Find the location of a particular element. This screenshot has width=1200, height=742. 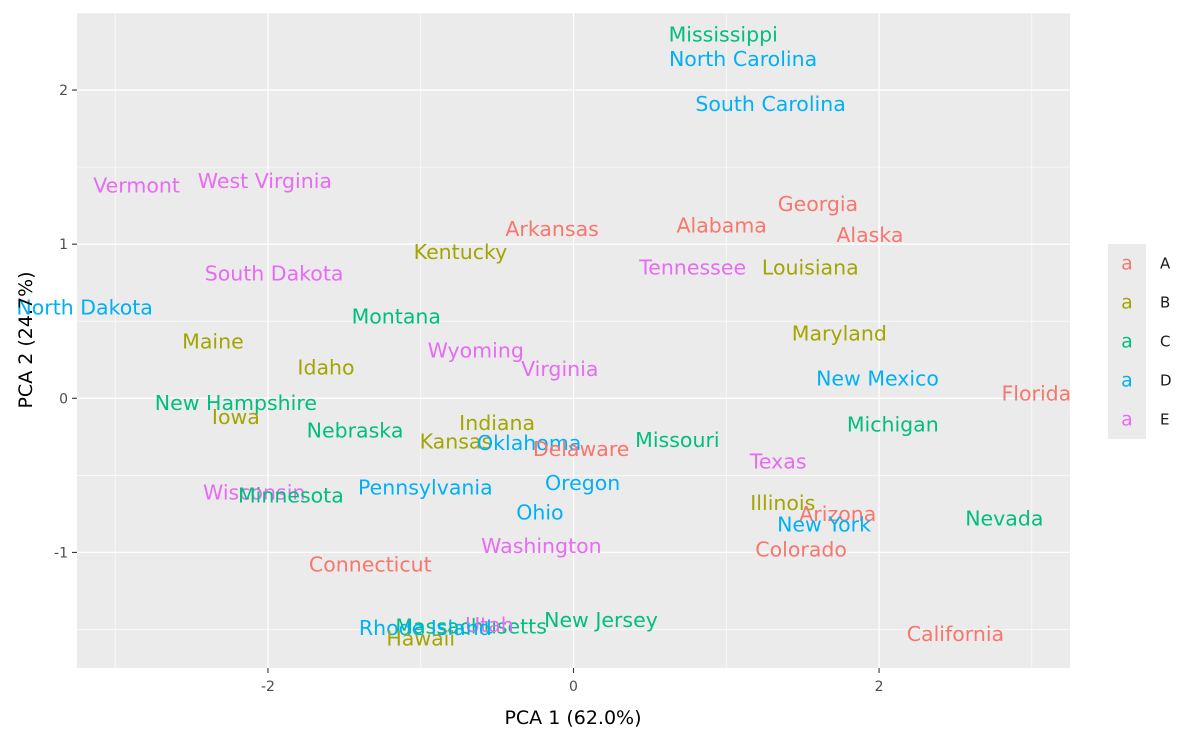

point-label-nebraska: Nebraska is located at coordinates (355, 431).